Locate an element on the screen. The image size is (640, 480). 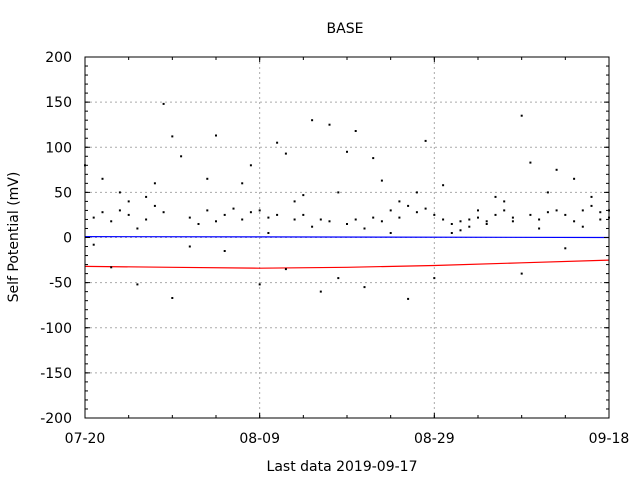
y-tick-label: 150 is located at coordinates (58, 103).